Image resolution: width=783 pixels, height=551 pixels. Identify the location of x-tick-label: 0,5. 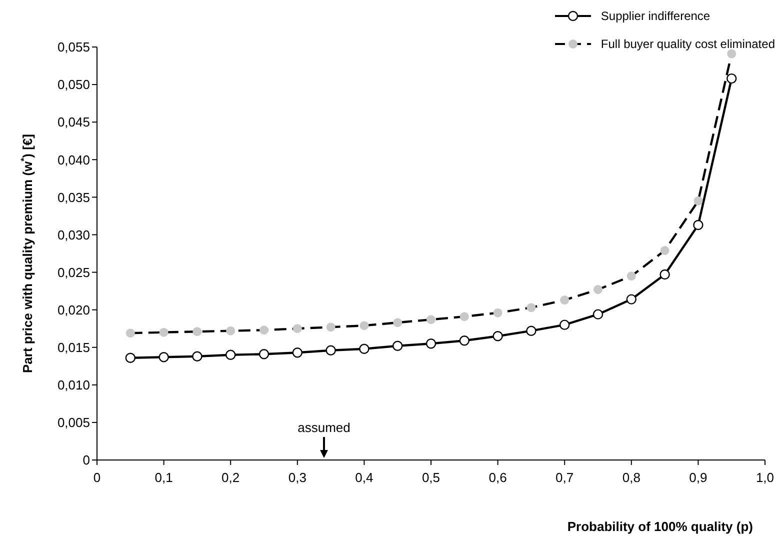
(431, 478).